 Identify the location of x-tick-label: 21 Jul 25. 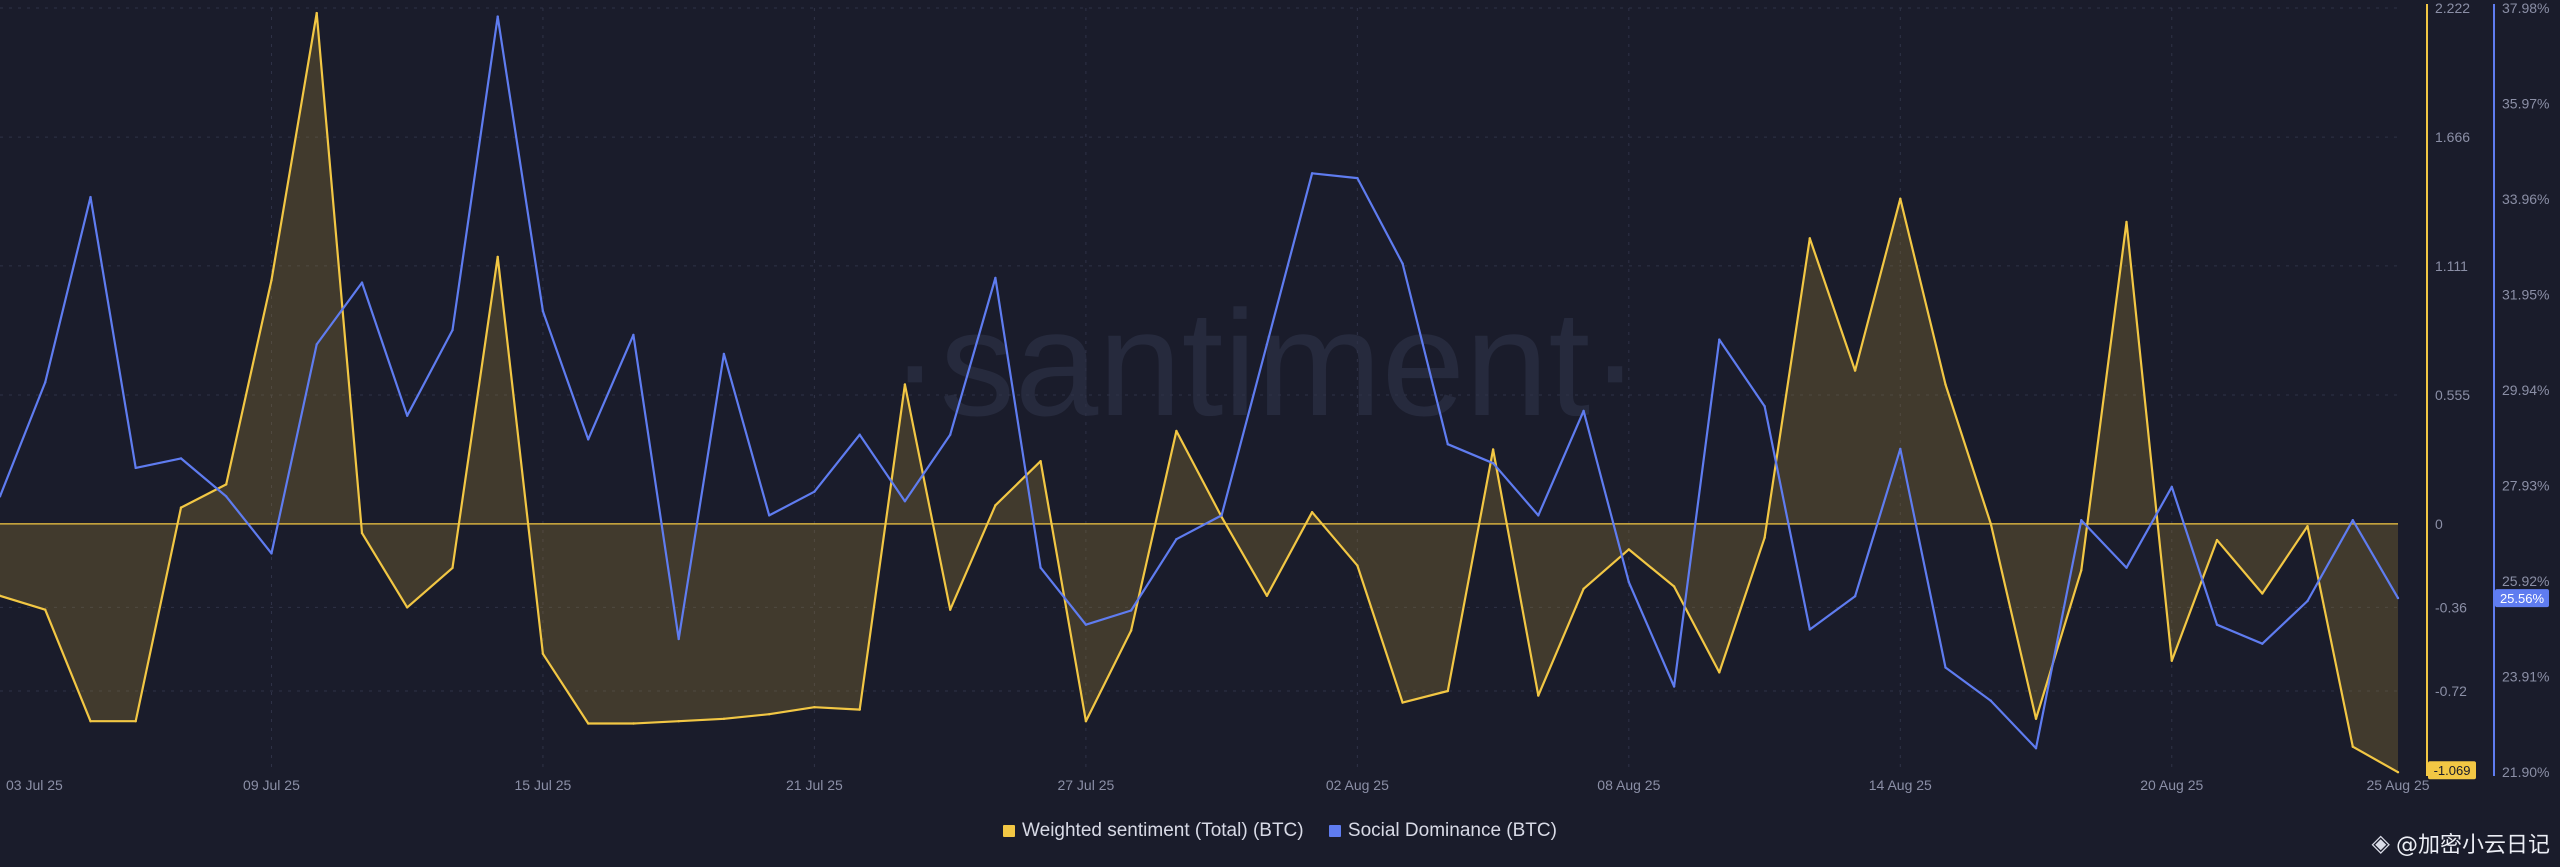
(814, 785).